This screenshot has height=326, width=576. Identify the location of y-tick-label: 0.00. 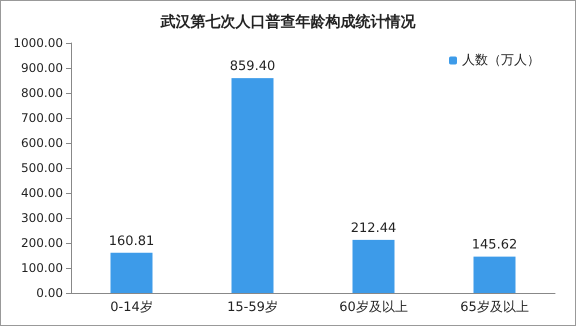
(49, 293).